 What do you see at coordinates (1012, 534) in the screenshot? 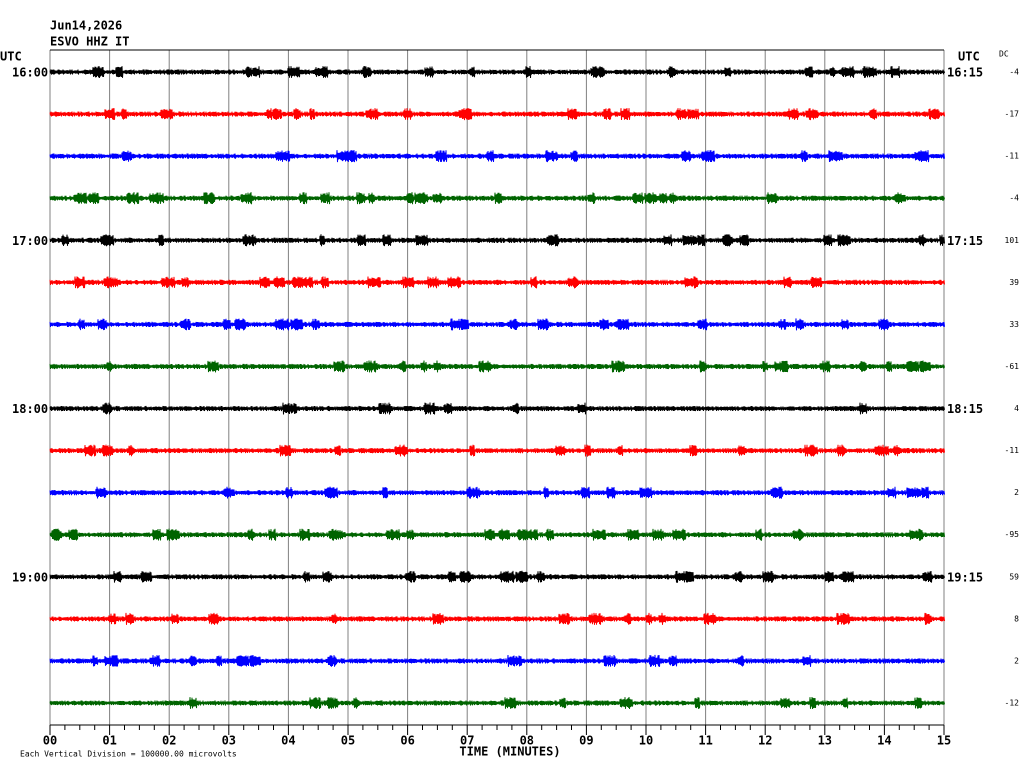
I see `dc-value: -95` at bounding box center [1012, 534].